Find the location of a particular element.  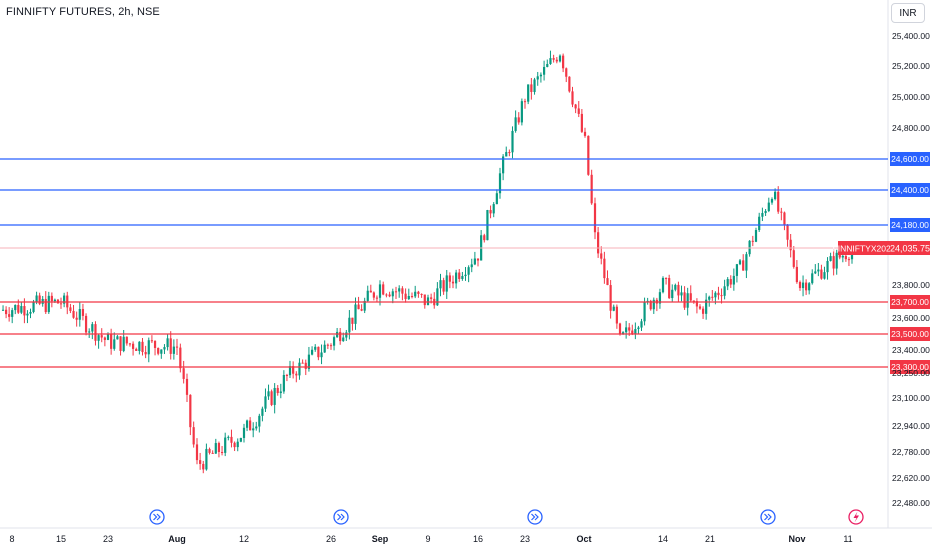

price-axis is located at coordinates (910, 264).